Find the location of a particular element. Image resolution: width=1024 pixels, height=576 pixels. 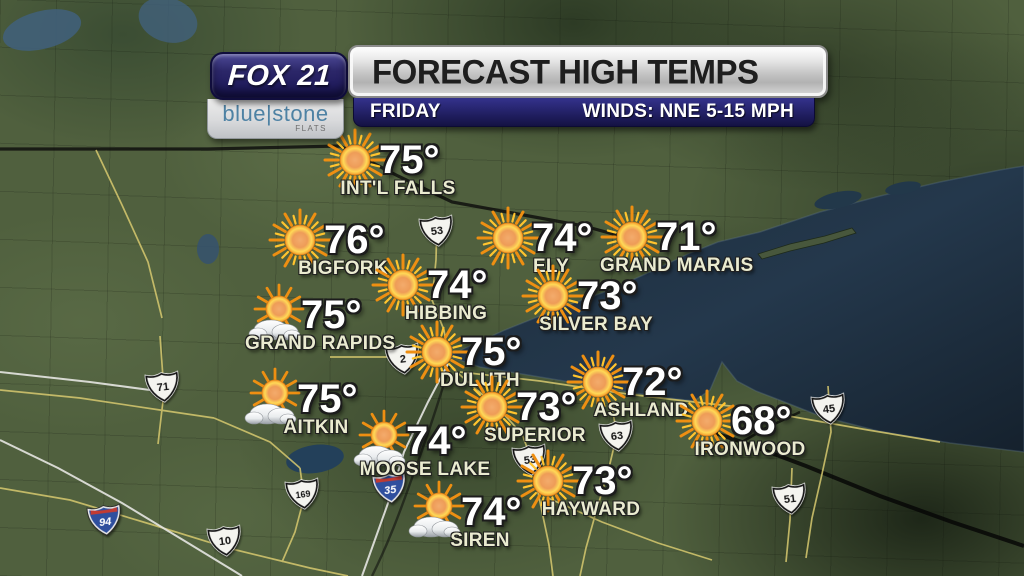

city-marker-moose-lake: 74° MOOSE LAKE is located at coordinates (425, 445).